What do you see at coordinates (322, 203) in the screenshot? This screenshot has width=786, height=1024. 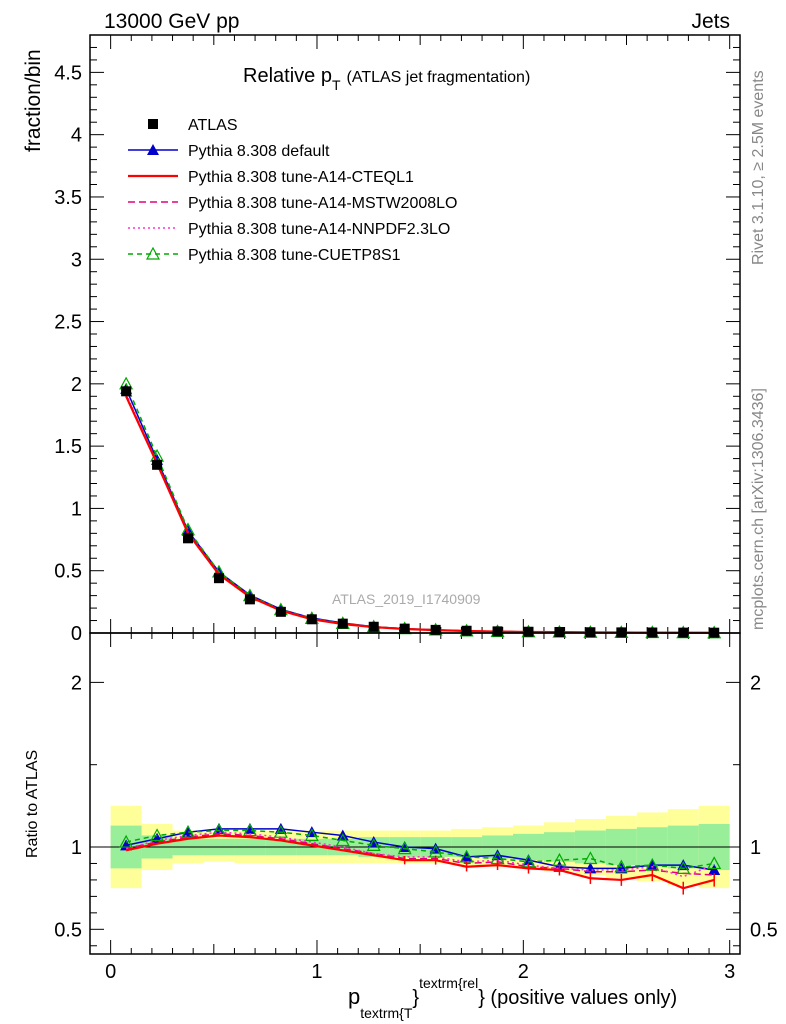 I see `legend-label: Pythia 8.308 tune-A14-MSTW2008LO` at bounding box center [322, 203].